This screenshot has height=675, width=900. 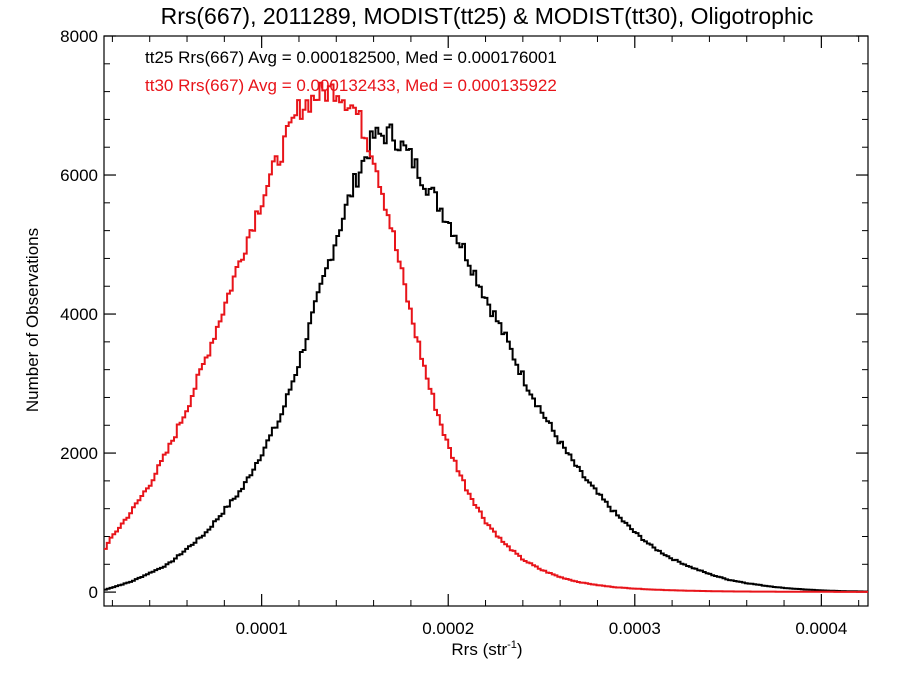 What do you see at coordinates (79, 314) in the screenshot?
I see `y-tick-label: 4000` at bounding box center [79, 314].